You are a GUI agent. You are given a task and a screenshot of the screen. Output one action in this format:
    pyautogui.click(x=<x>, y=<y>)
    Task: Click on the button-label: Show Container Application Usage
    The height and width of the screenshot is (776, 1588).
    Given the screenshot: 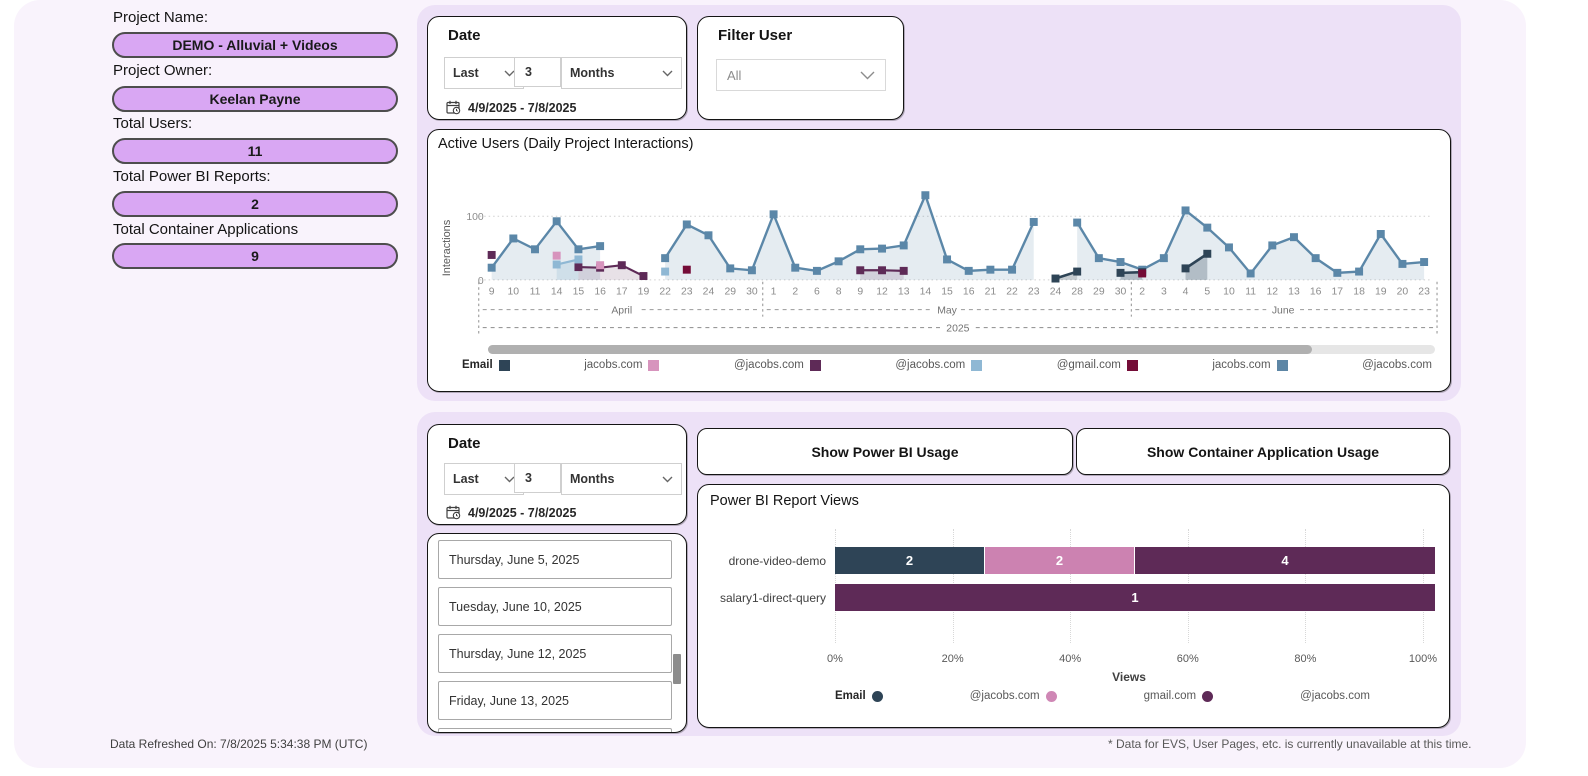 What is the action you would take?
    pyautogui.click(x=1263, y=451)
    